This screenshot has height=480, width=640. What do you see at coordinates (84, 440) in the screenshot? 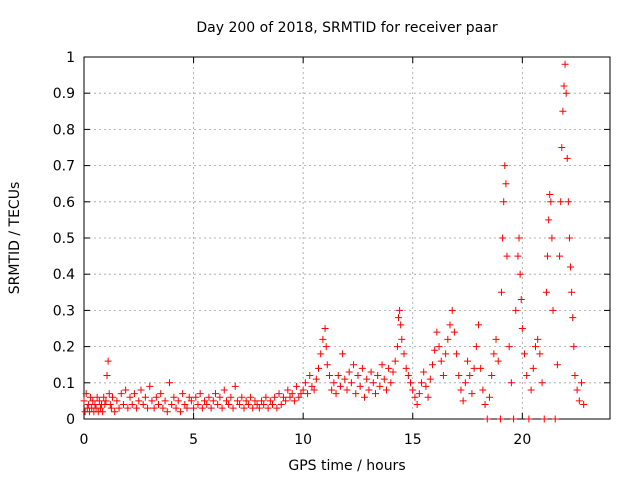
I see `x-tick-label: 0` at bounding box center [84, 440].